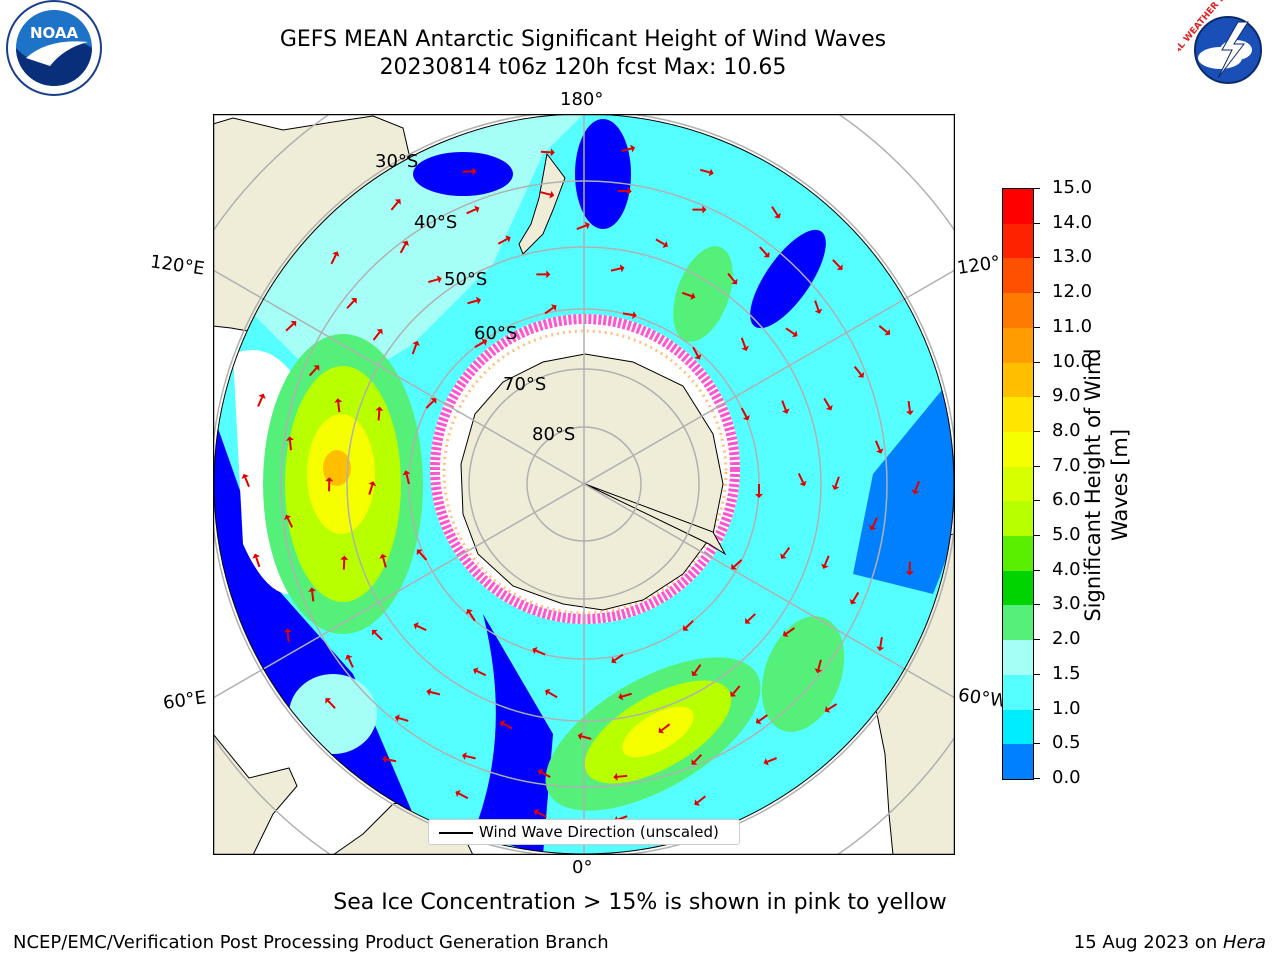  I want to click on colorbar-tick-label: 12.0, so click(1072, 292).